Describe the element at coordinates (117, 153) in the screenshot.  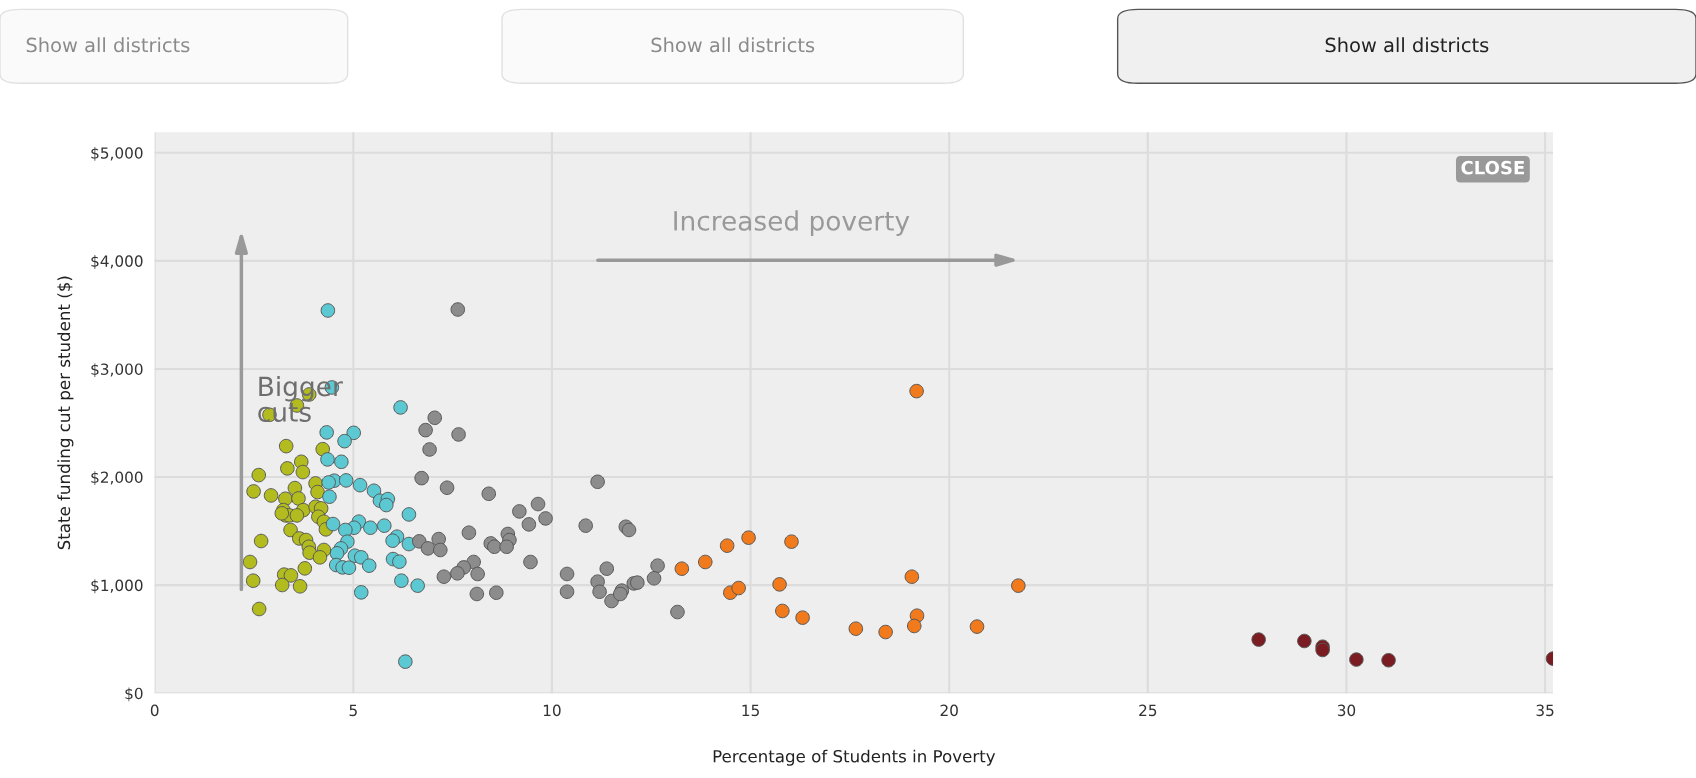
I see `y-tick-label: $5,000` at that location.